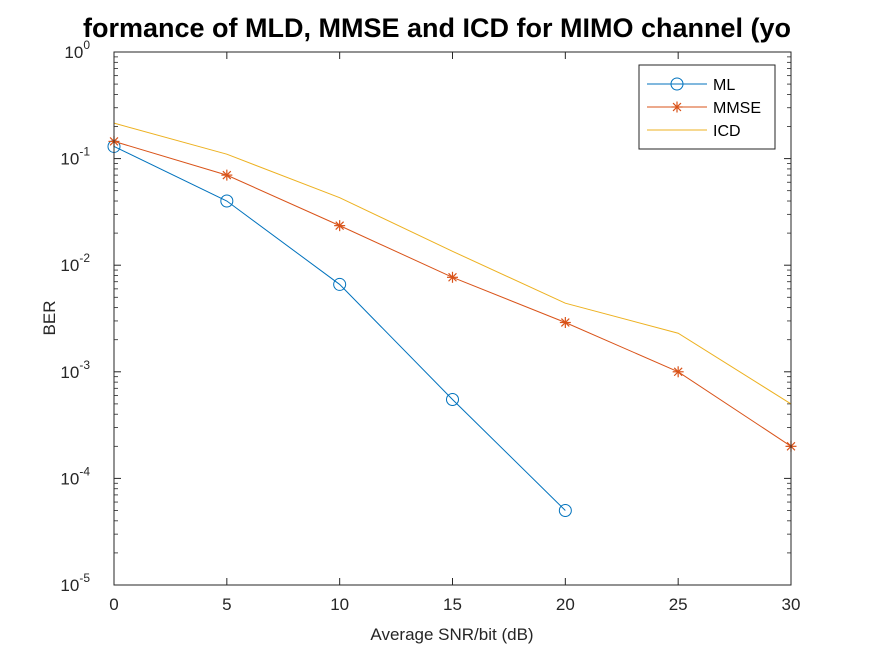 The height and width of the screenshot is (656, 875). I want to click on x-tick-label-6: 30, so click(791, 604).